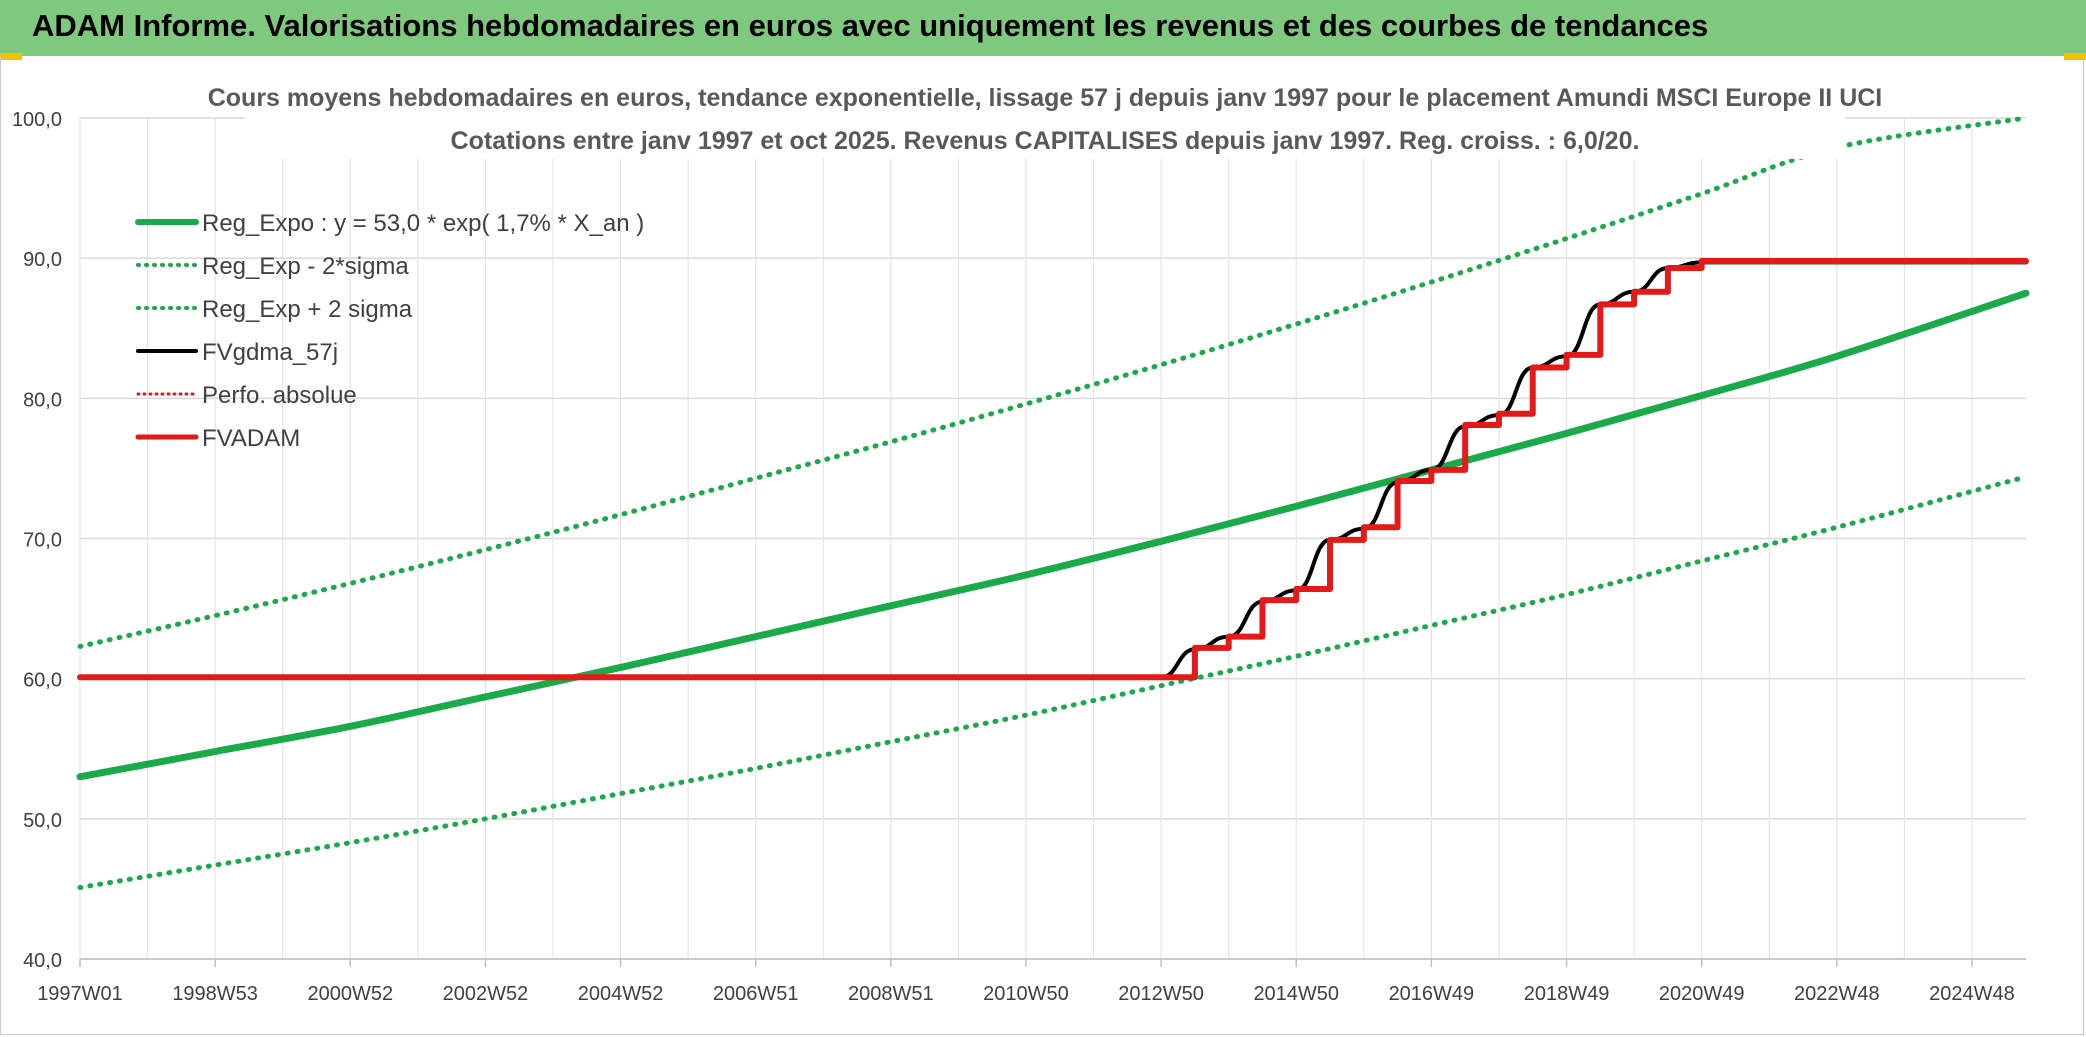 Image resolution: width=2086 pixels, height=1037 pixels. Describe the element at coordinates (486, 994) in the screenshot. I see `x-tick-label: 2002W52` at that location.